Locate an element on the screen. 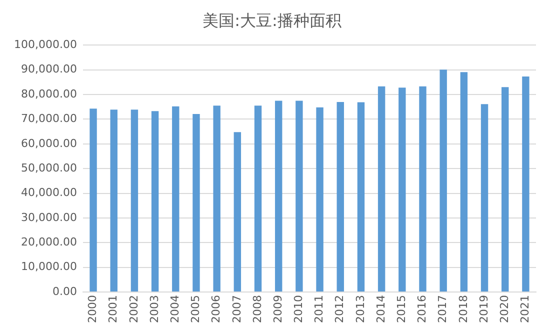 The image size is (550, 330). y-tick-label: 40,000.00 is located at coordinates (48, 193).